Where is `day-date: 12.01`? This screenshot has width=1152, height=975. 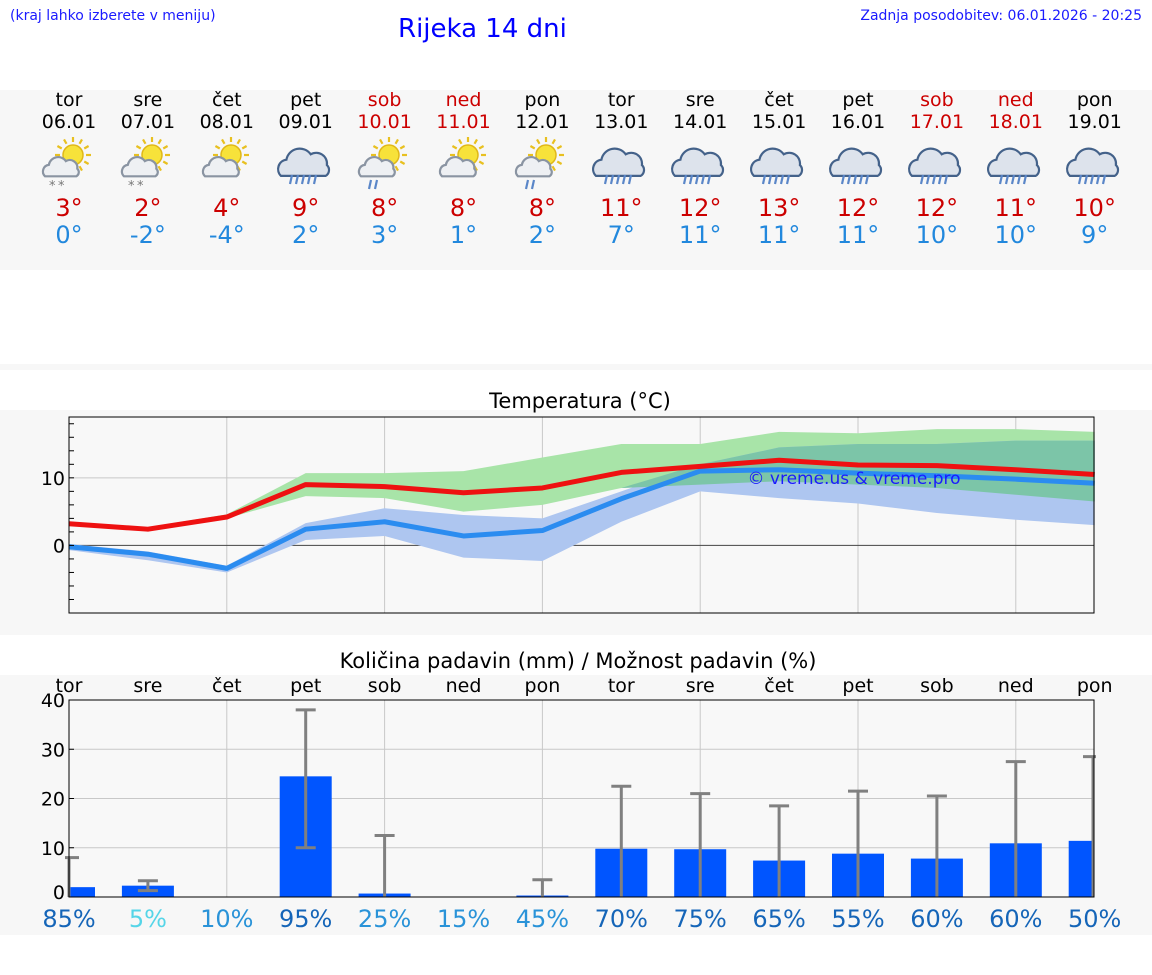
day-date: 12.01 is located at coordinates (542, 122).